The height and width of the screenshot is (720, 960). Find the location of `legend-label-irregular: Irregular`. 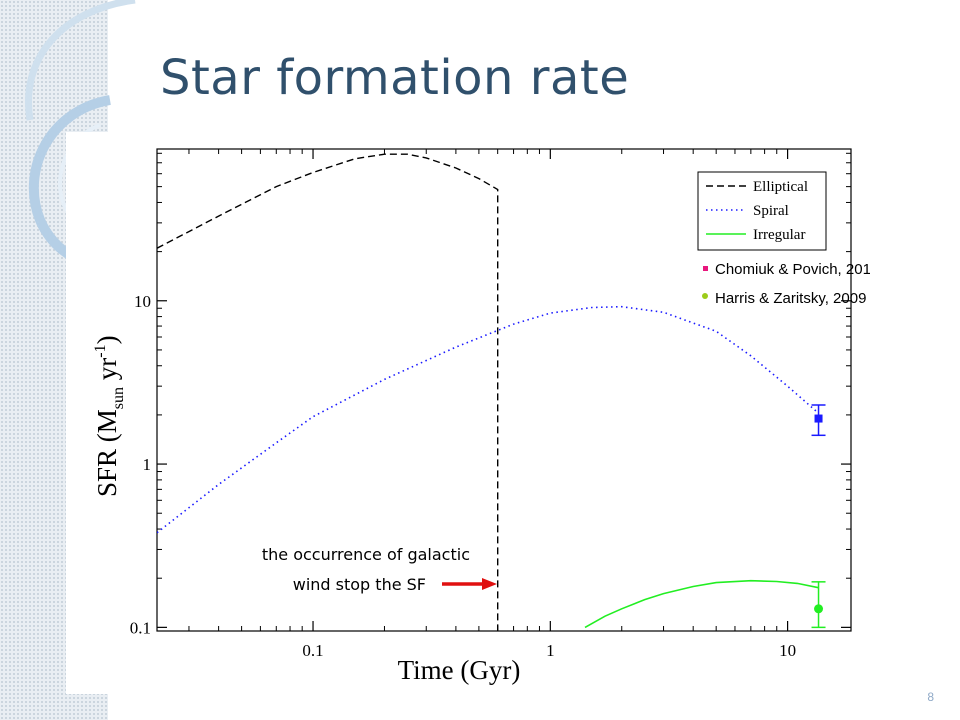

legend-label-irregular: Irregular is located at coordinates (779, 235).